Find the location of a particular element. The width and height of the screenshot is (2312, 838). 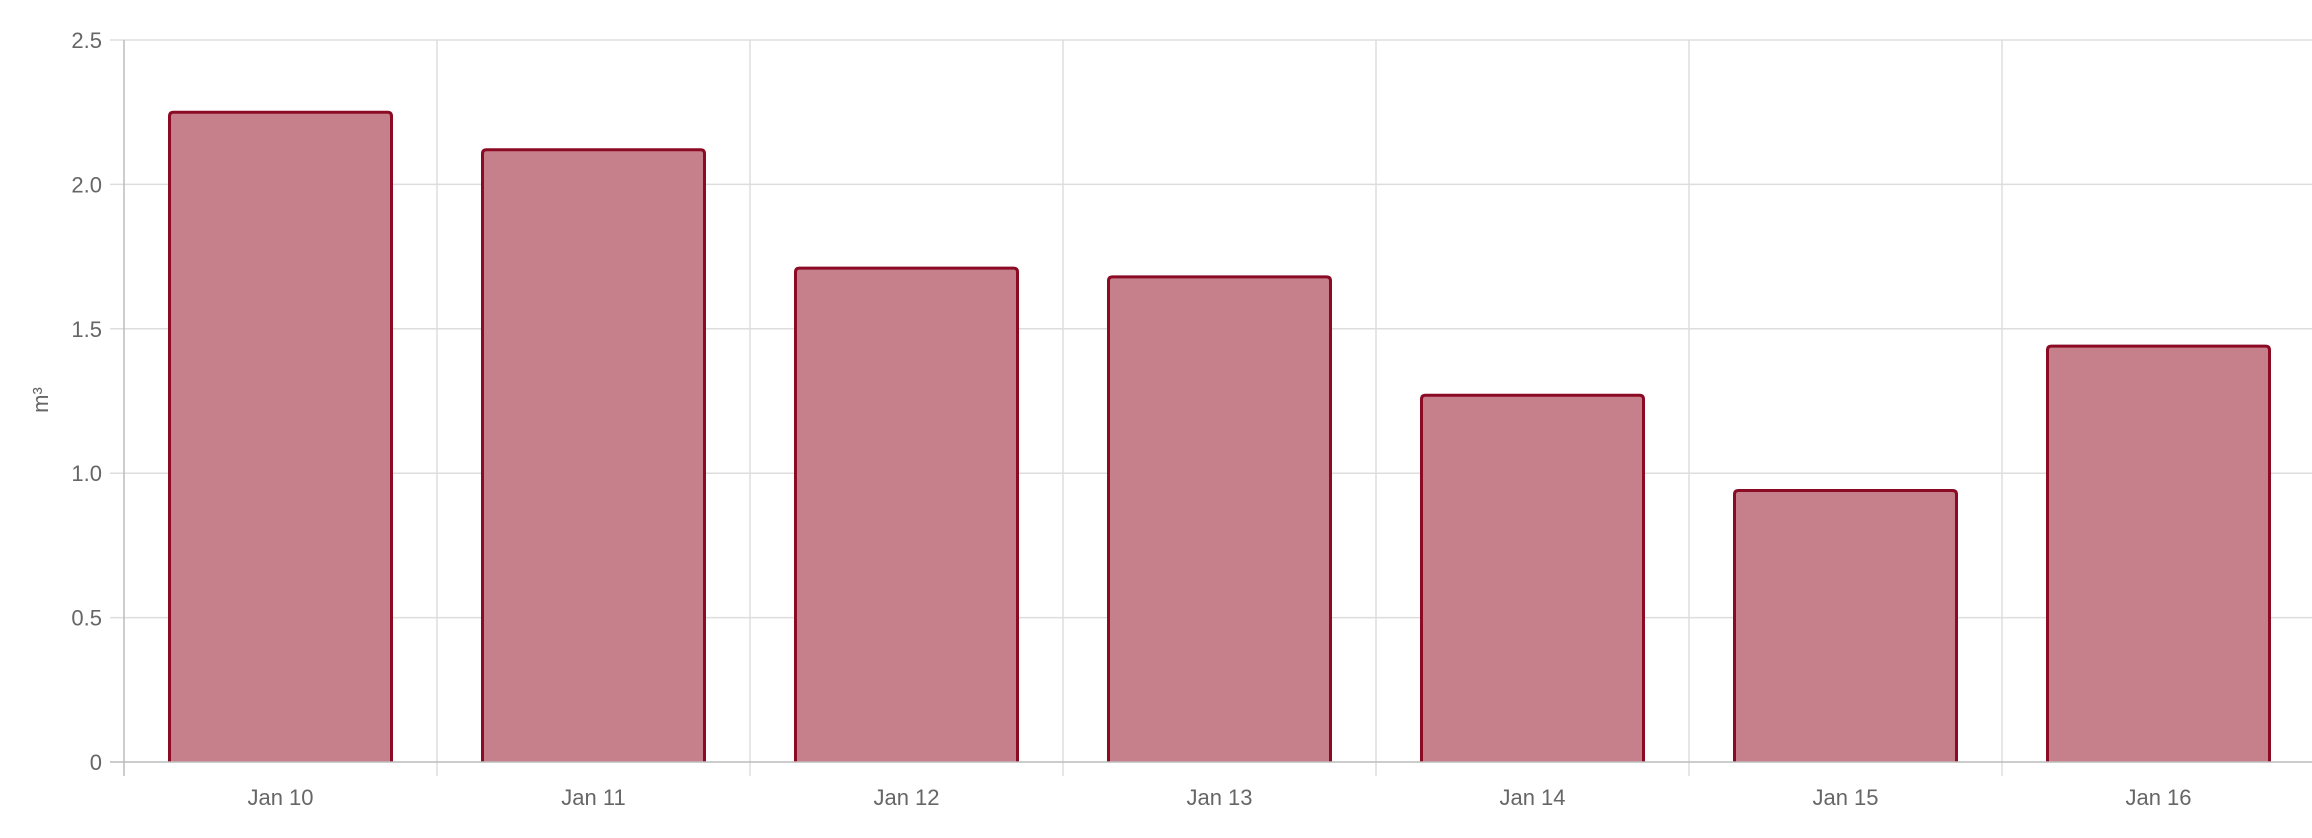

y-tick-label: 1.5 is located at coordinates (86, 329).